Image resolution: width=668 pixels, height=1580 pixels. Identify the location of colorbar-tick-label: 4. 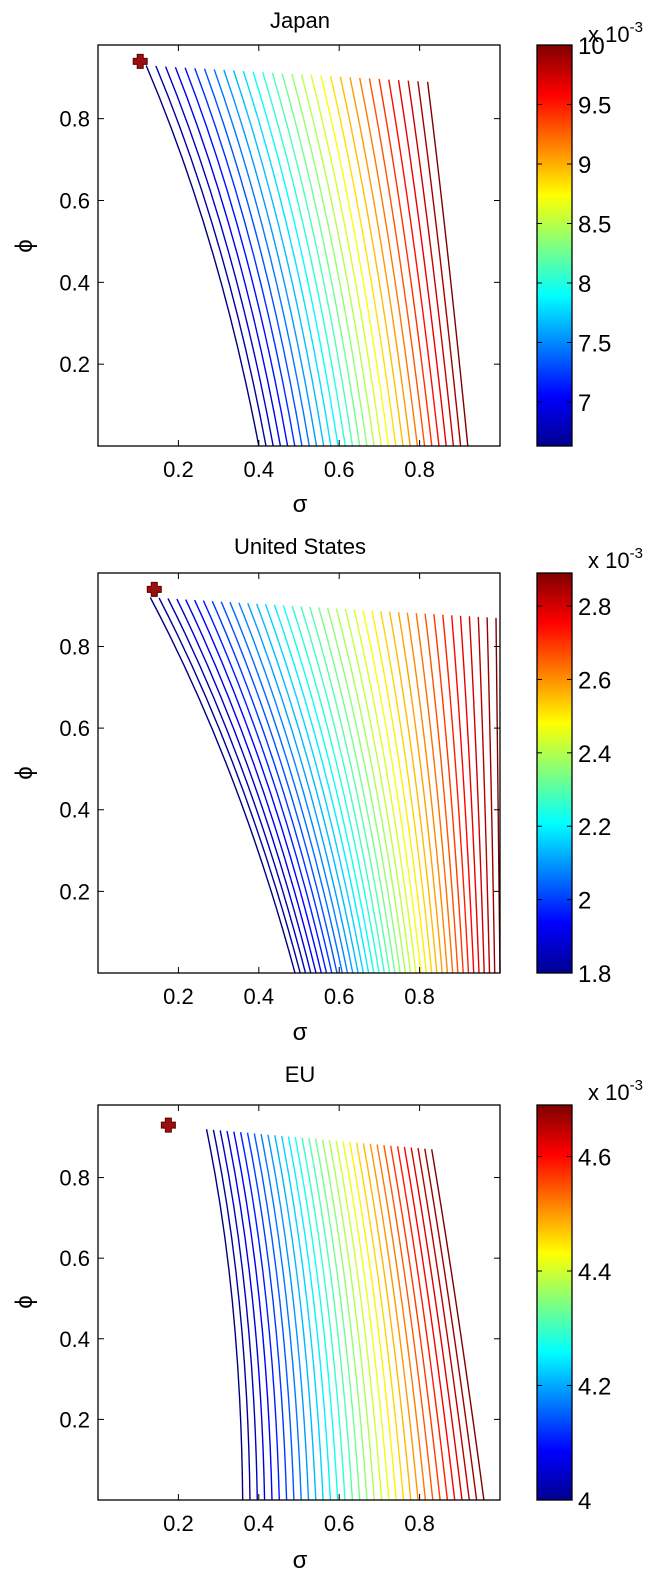
(584, 1501).